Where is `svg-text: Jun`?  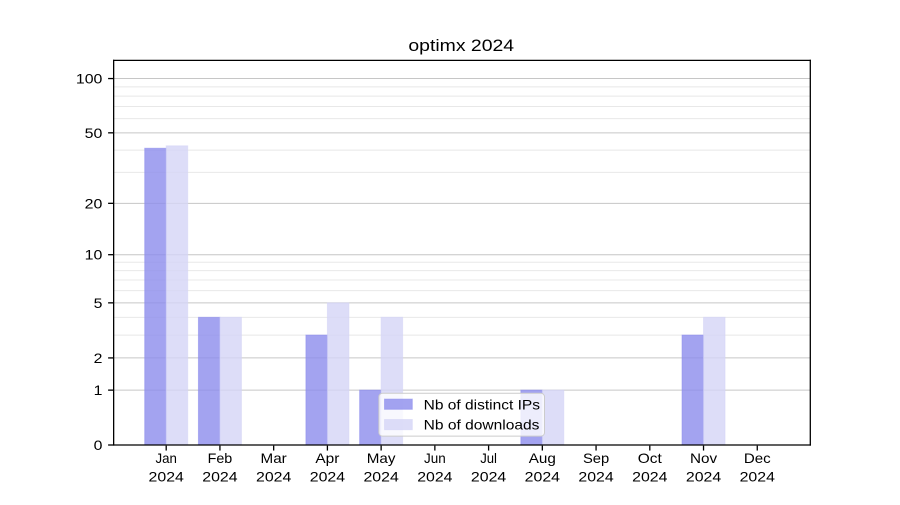 svg-text: Jun is located at coordinates (435, 458).